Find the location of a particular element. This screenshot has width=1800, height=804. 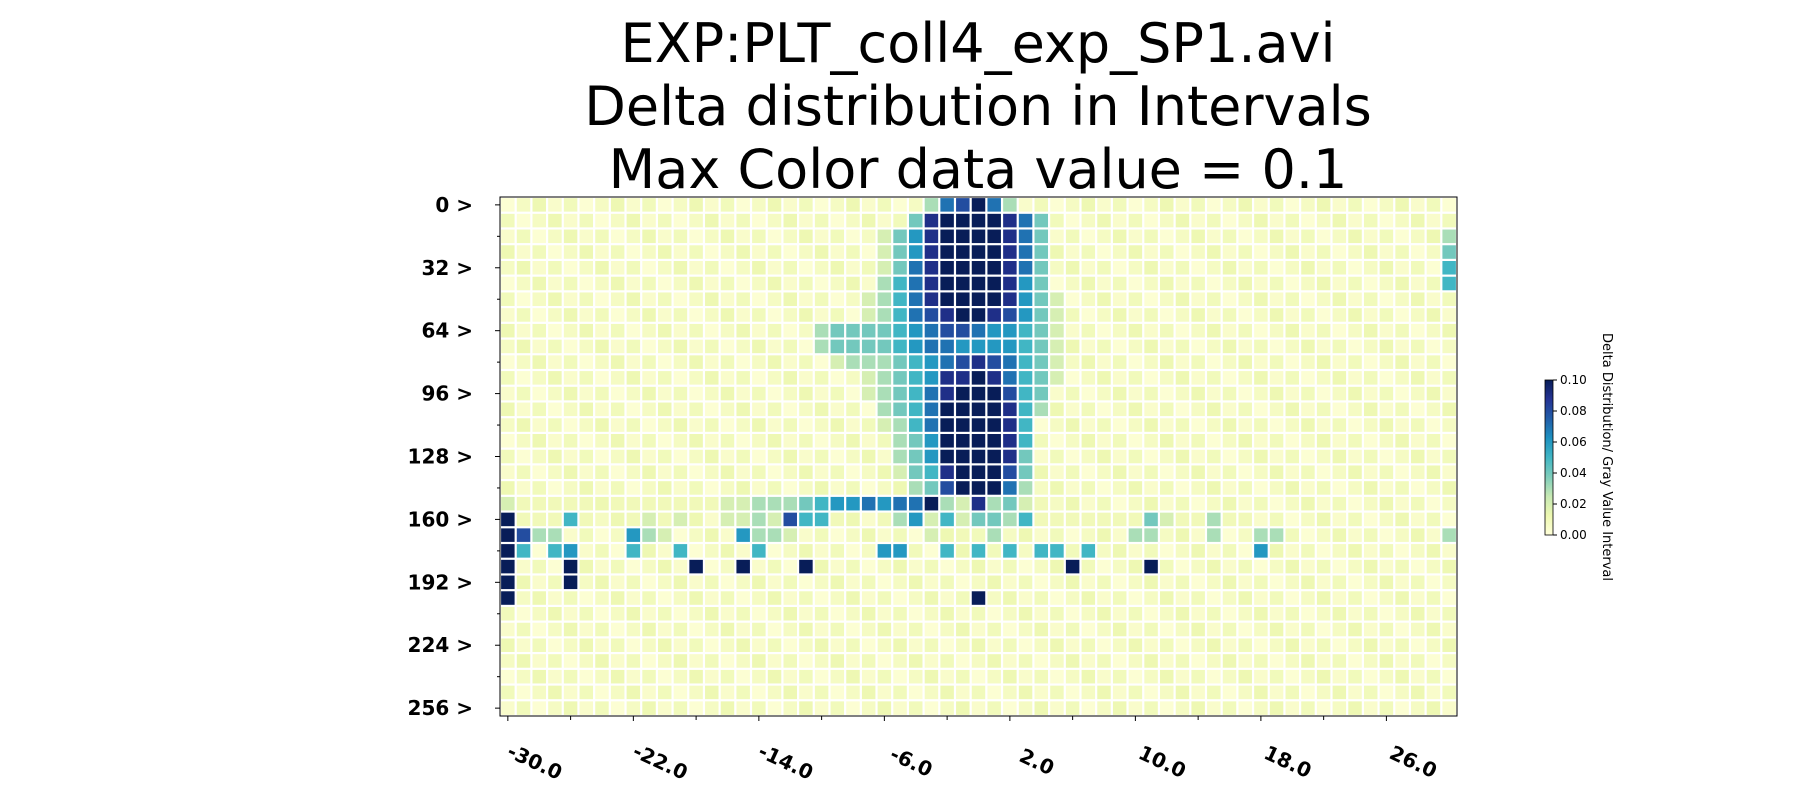

colorbar-tick-label: 0.00 is located at coordinates (1573, 535).